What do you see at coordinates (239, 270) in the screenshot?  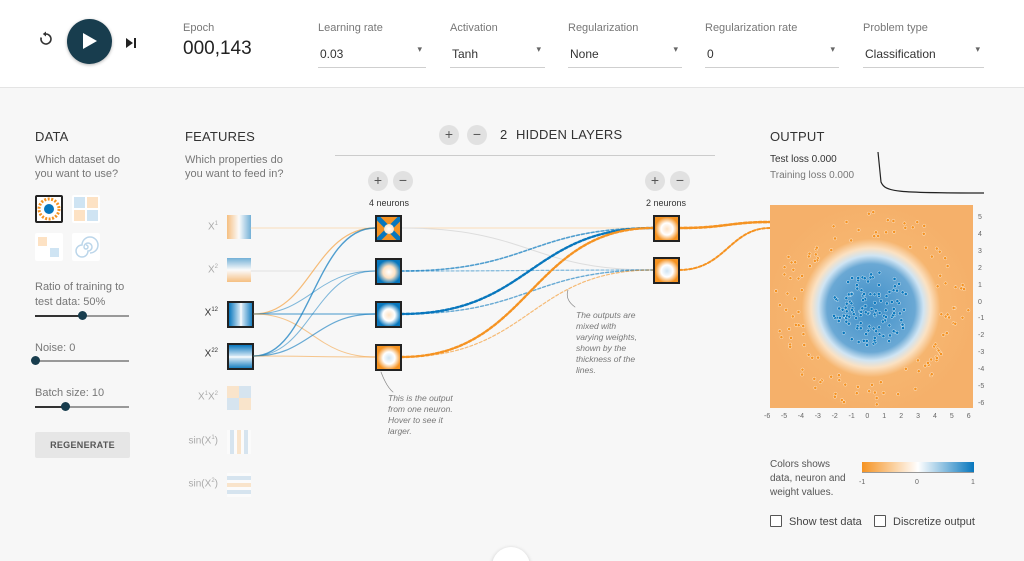 I see `feature-node-x2` at bounding box center [239, 270].